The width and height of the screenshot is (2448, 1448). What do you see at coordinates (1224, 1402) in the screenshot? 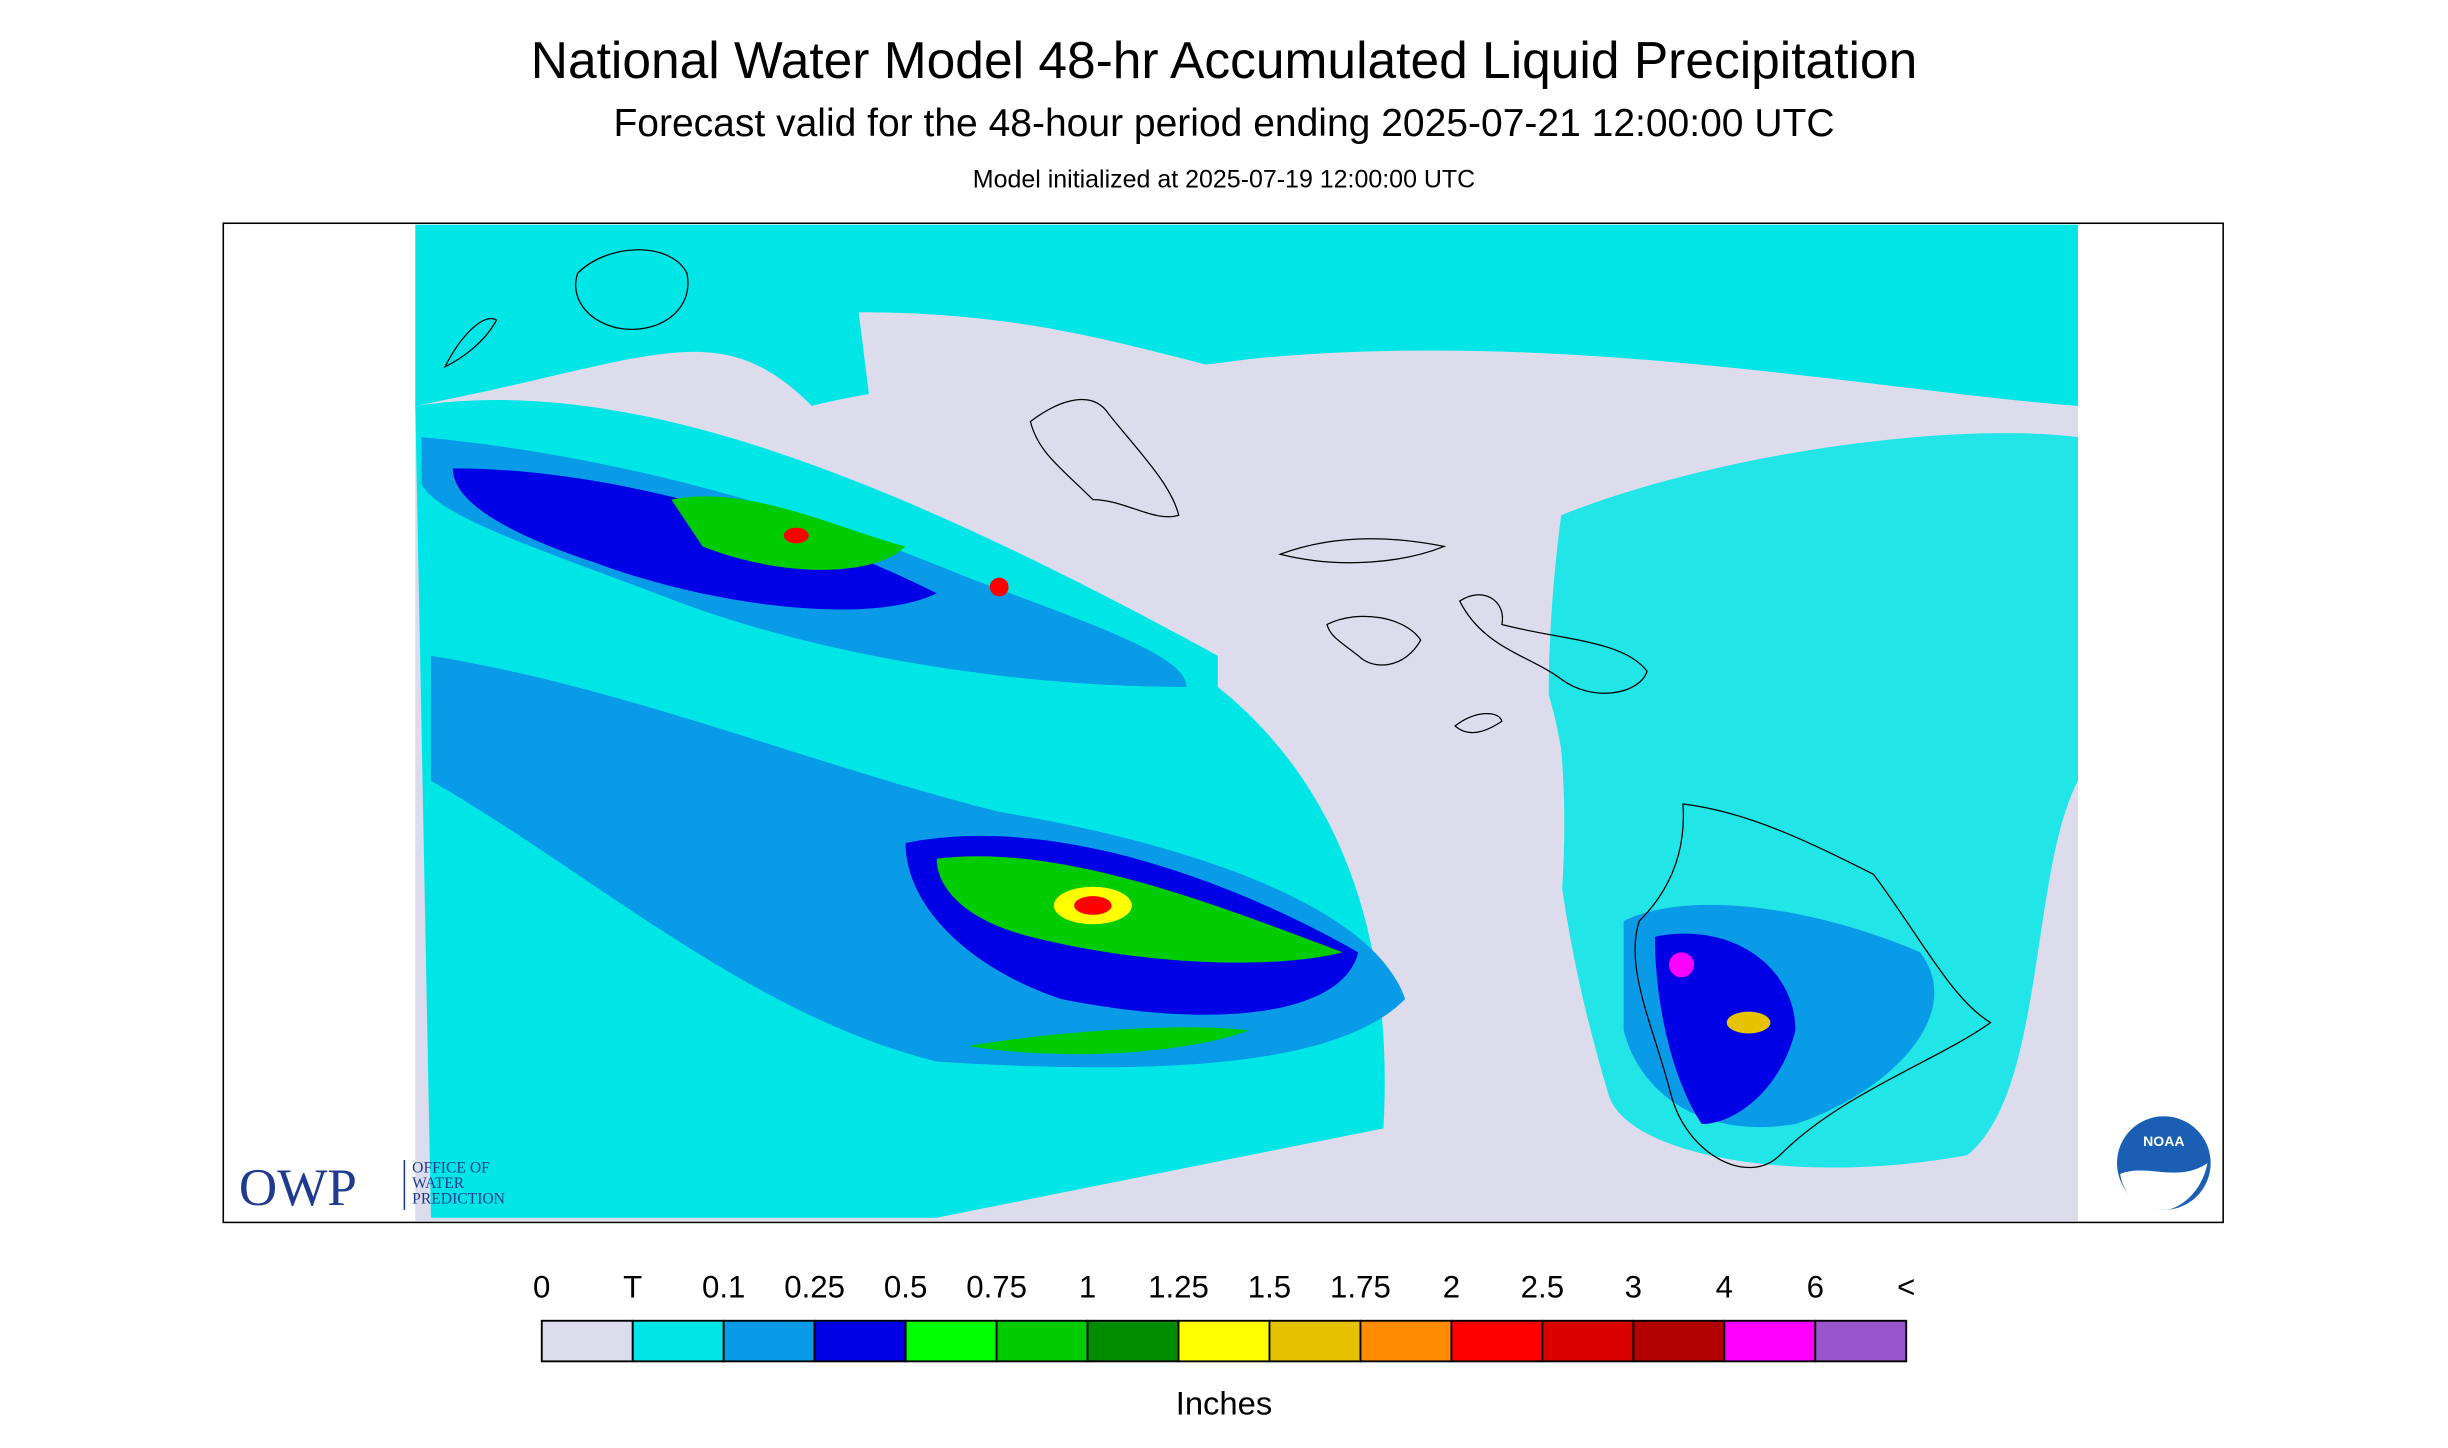
I see `legend-unit: Inches` at bounding box center [1224, 1402].